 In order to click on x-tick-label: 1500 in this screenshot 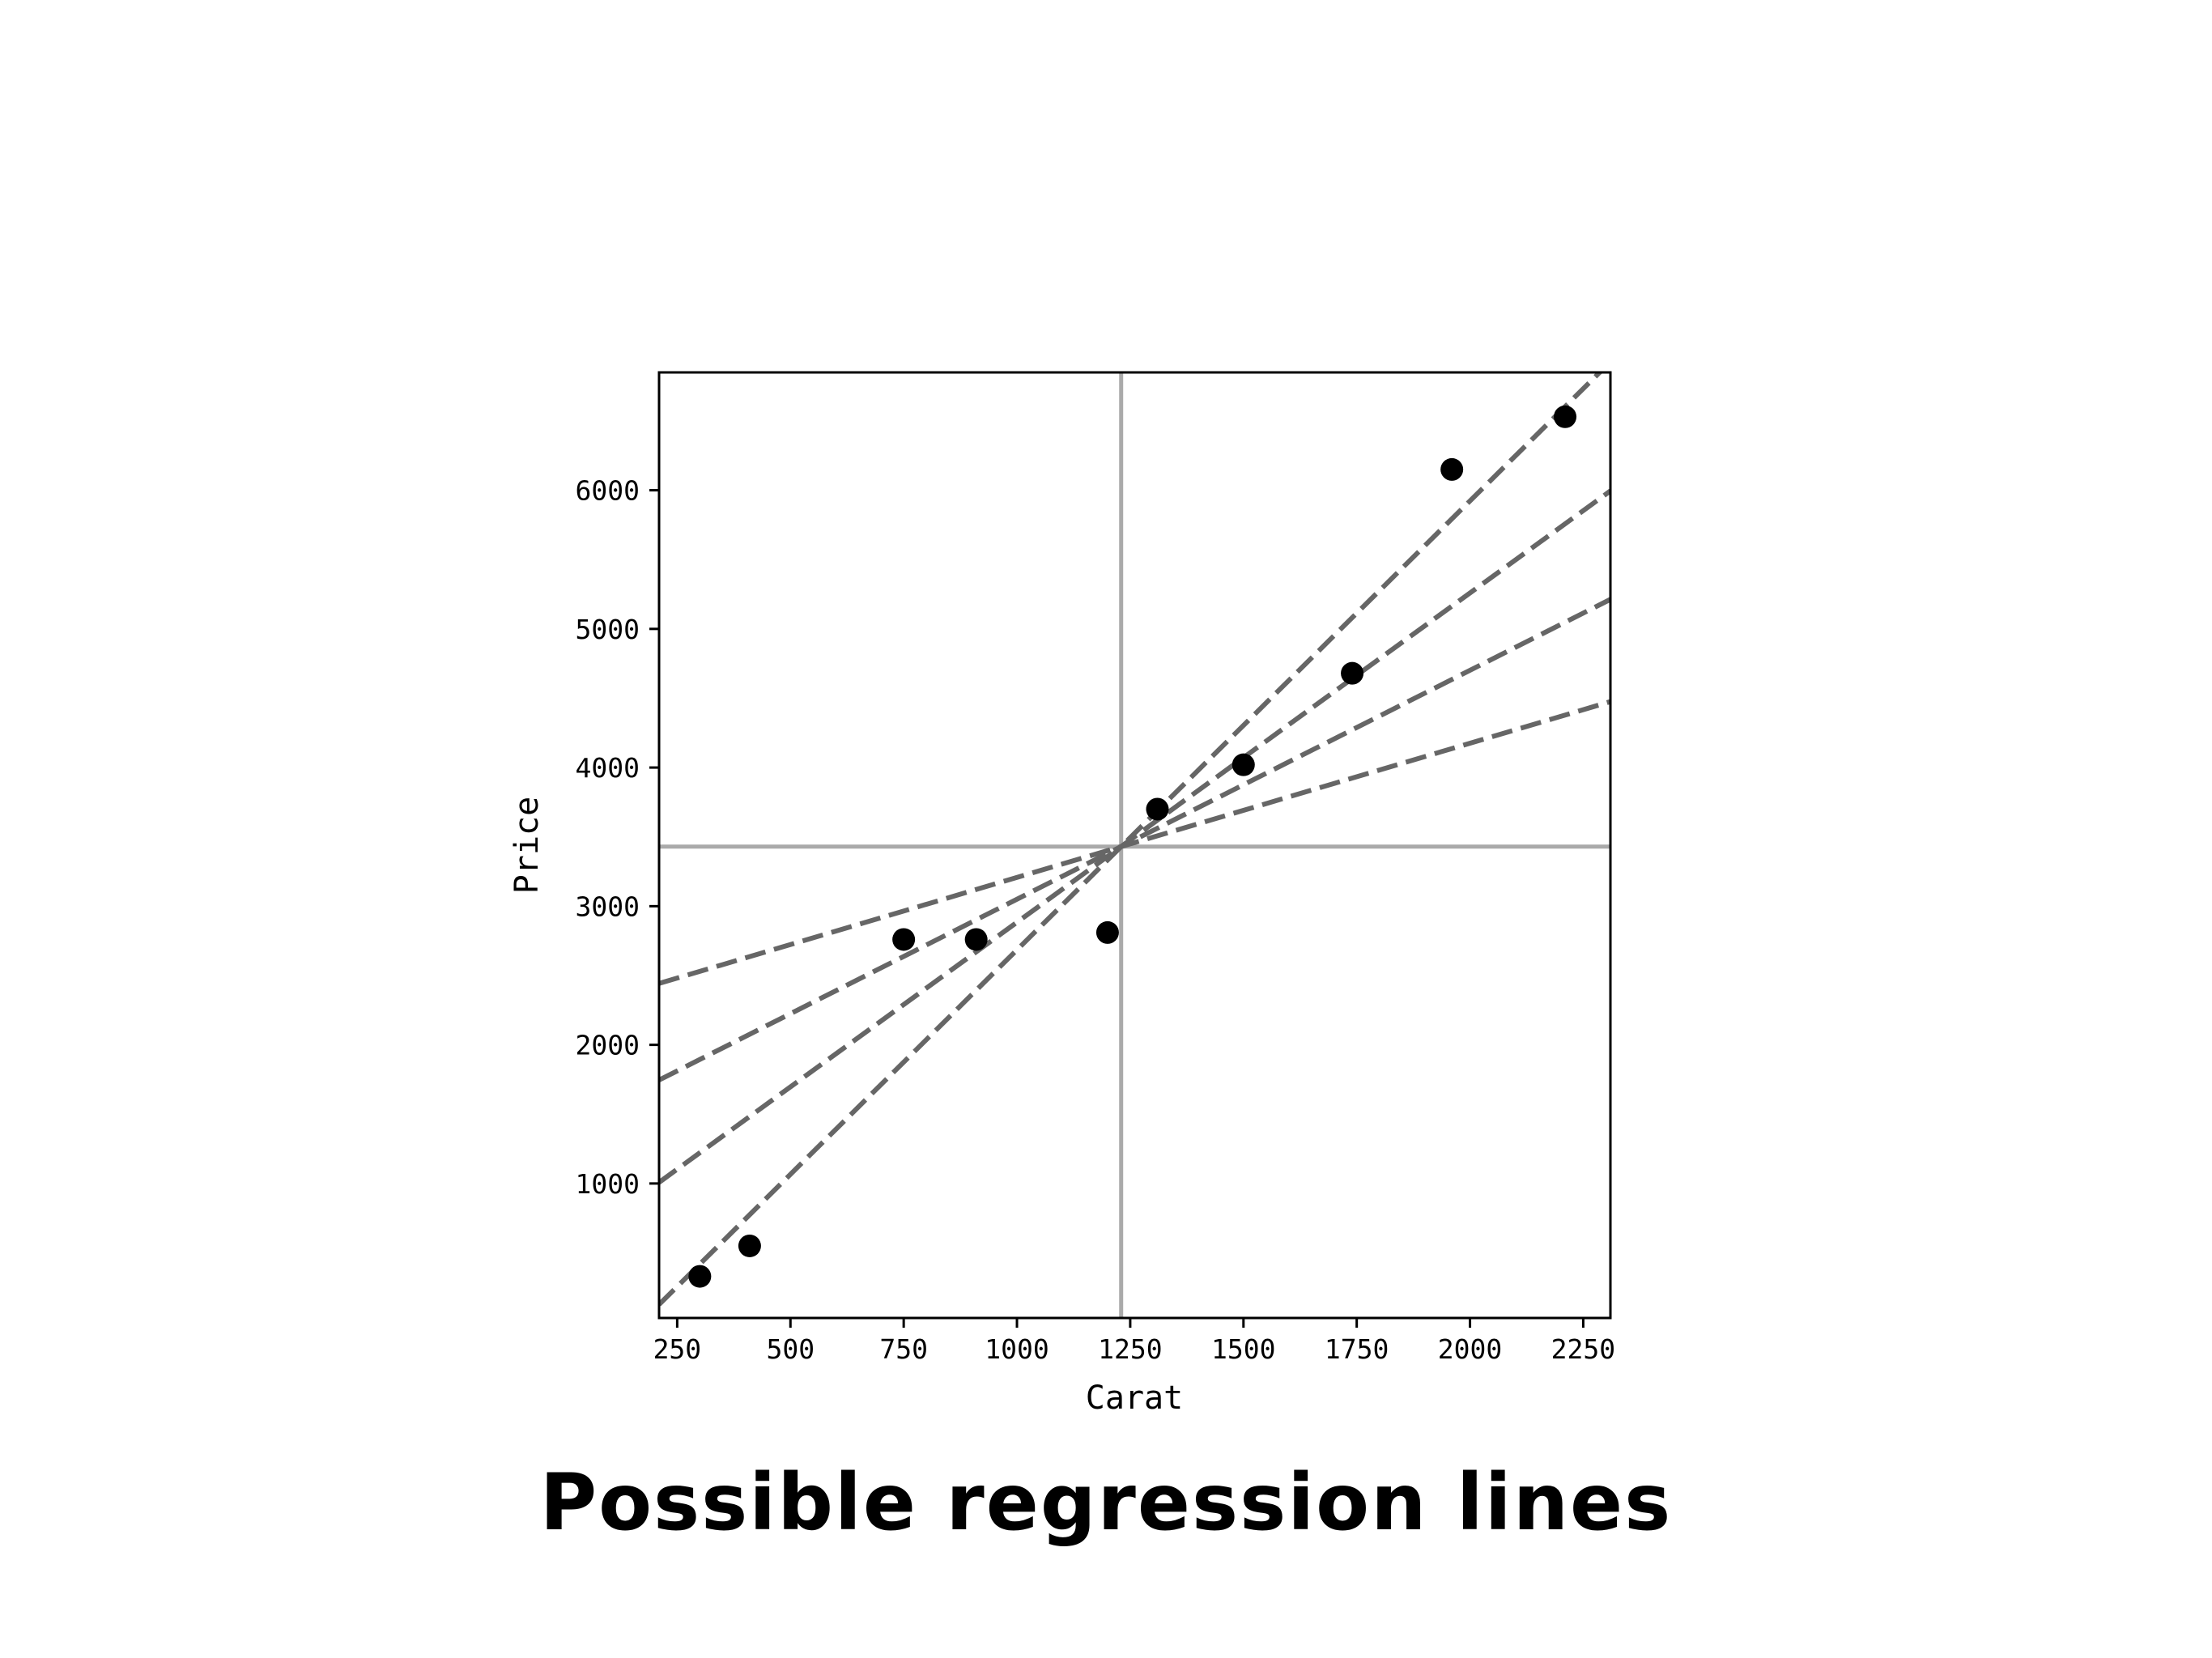, I will do `click(1243, 1349)`.